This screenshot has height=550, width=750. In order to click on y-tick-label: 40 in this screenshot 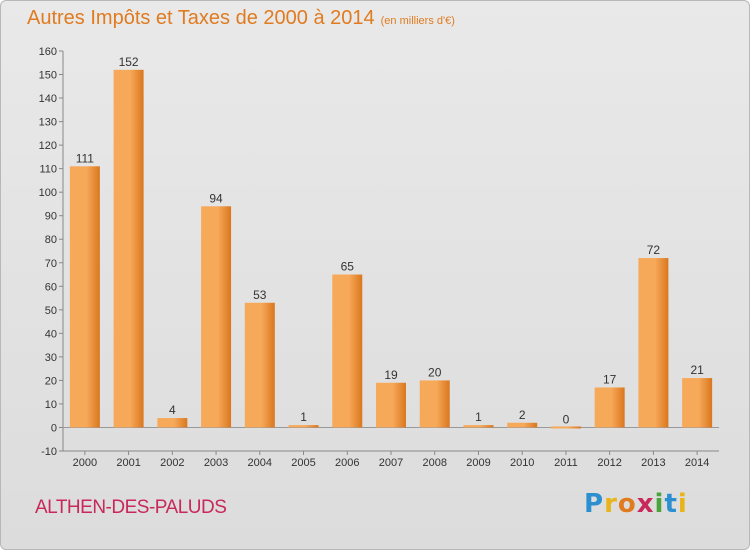, I will do `click(51, 334)`.